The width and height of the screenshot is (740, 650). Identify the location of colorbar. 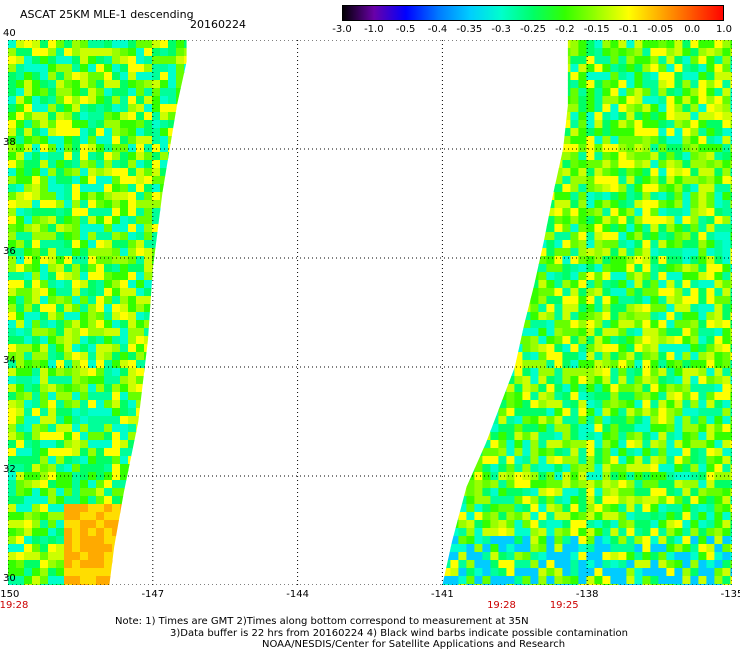
(533, 13).